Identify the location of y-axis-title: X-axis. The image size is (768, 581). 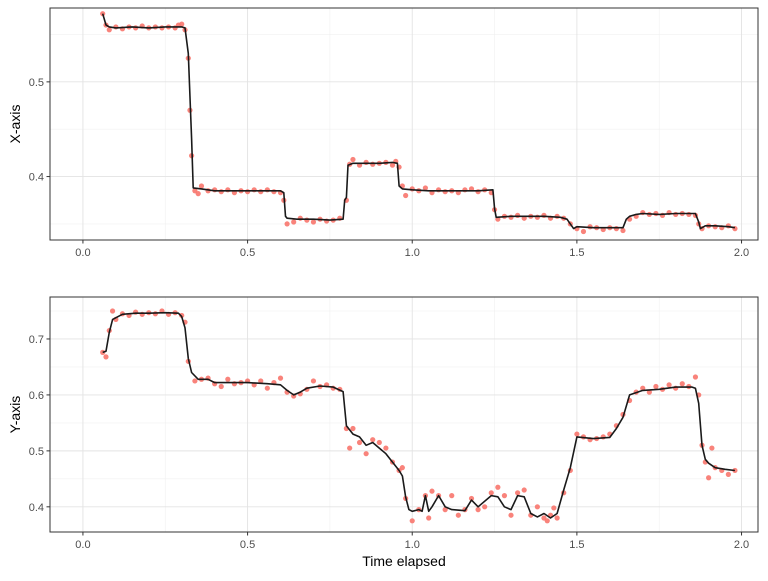
(15, 124).